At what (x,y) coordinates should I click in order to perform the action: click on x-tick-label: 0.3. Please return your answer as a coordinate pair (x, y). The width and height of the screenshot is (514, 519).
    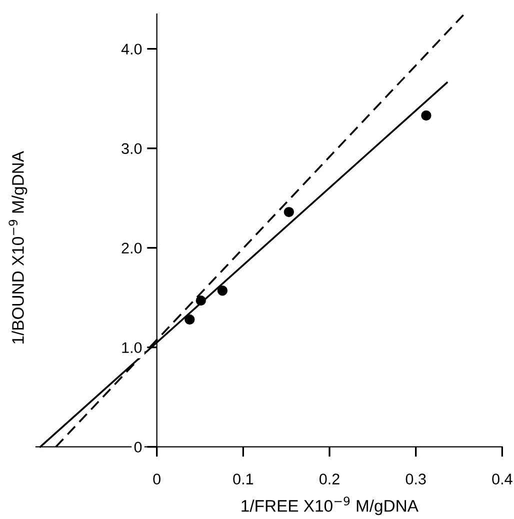
    Looking at the image, I should click on (416, 479).